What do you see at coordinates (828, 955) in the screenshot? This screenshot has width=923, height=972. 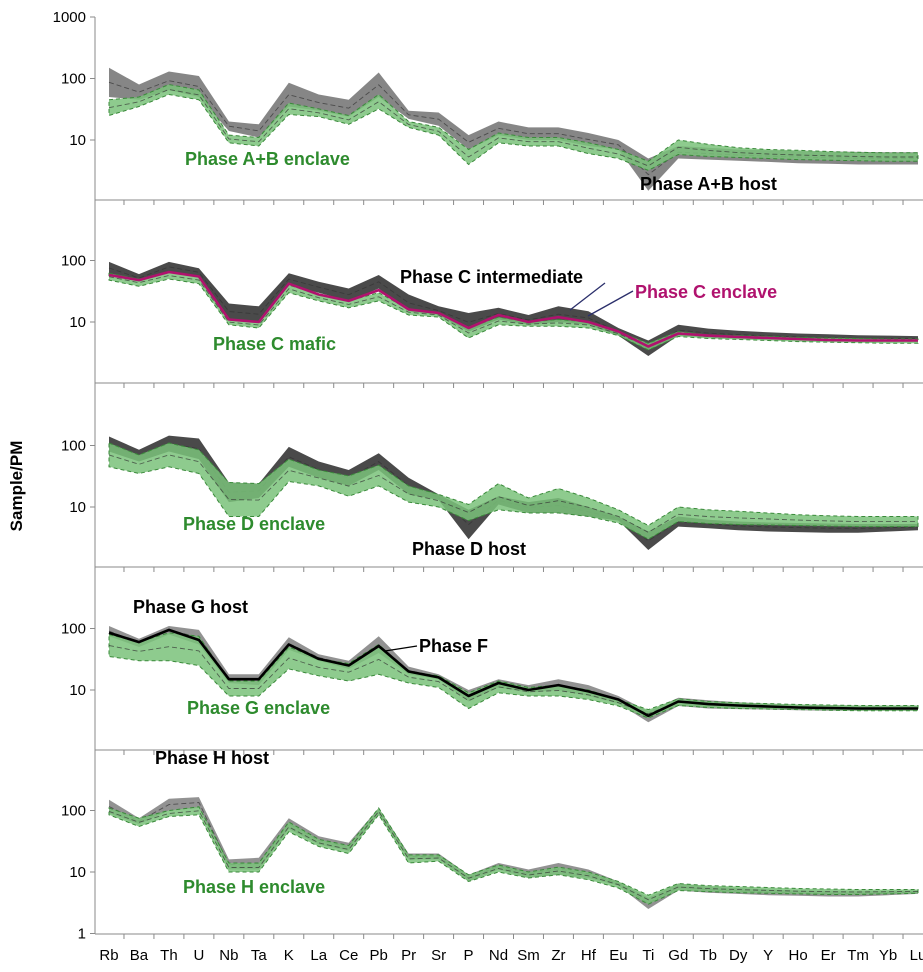 I see `x-tick-label: Er` at bounding box center [828, 955].